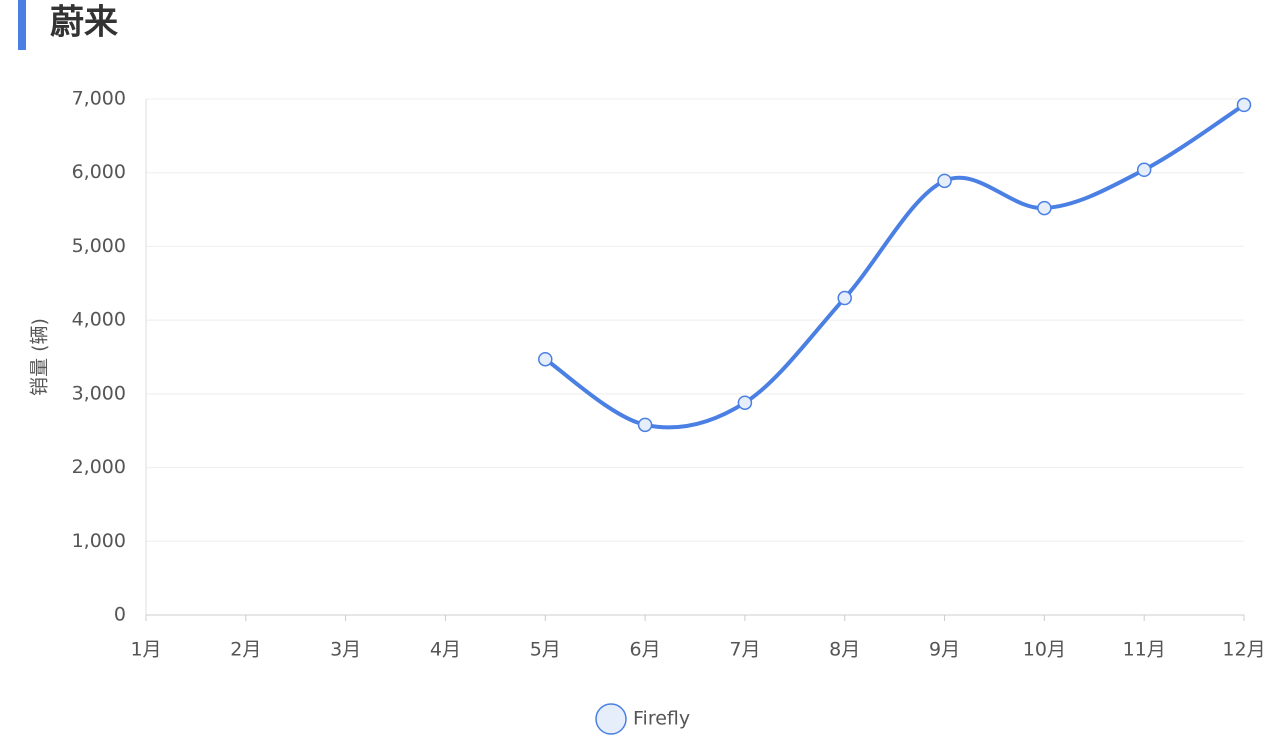  I want to click on x-tick-label: 10月, so click(1044, 650).